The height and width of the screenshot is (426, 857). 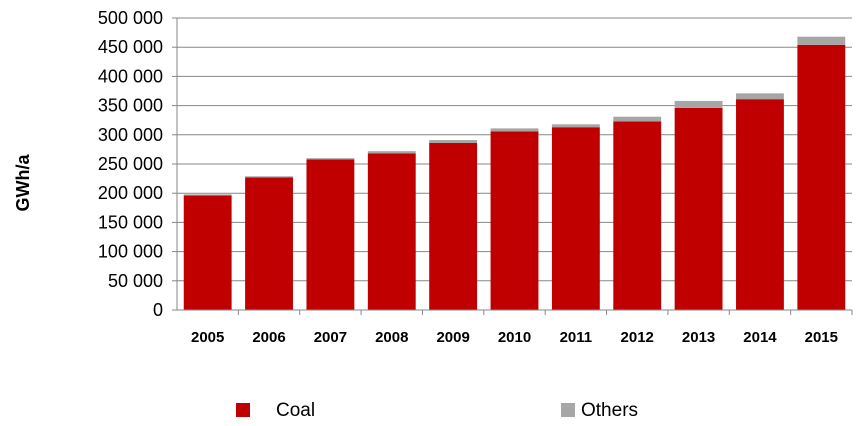 I want to click on y-tick-label: 500 000, so click(x=130, y=18).